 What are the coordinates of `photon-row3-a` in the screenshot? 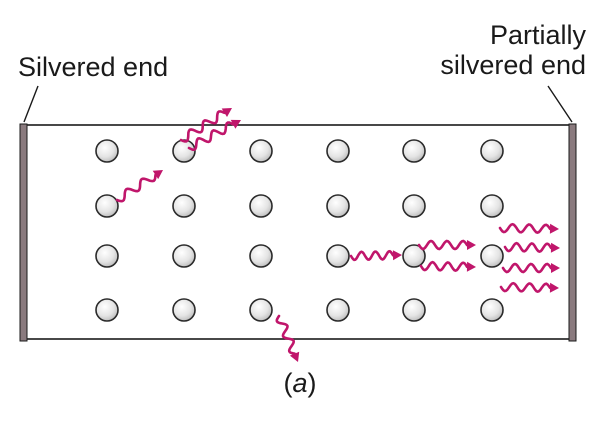 It's located at (375, 255).